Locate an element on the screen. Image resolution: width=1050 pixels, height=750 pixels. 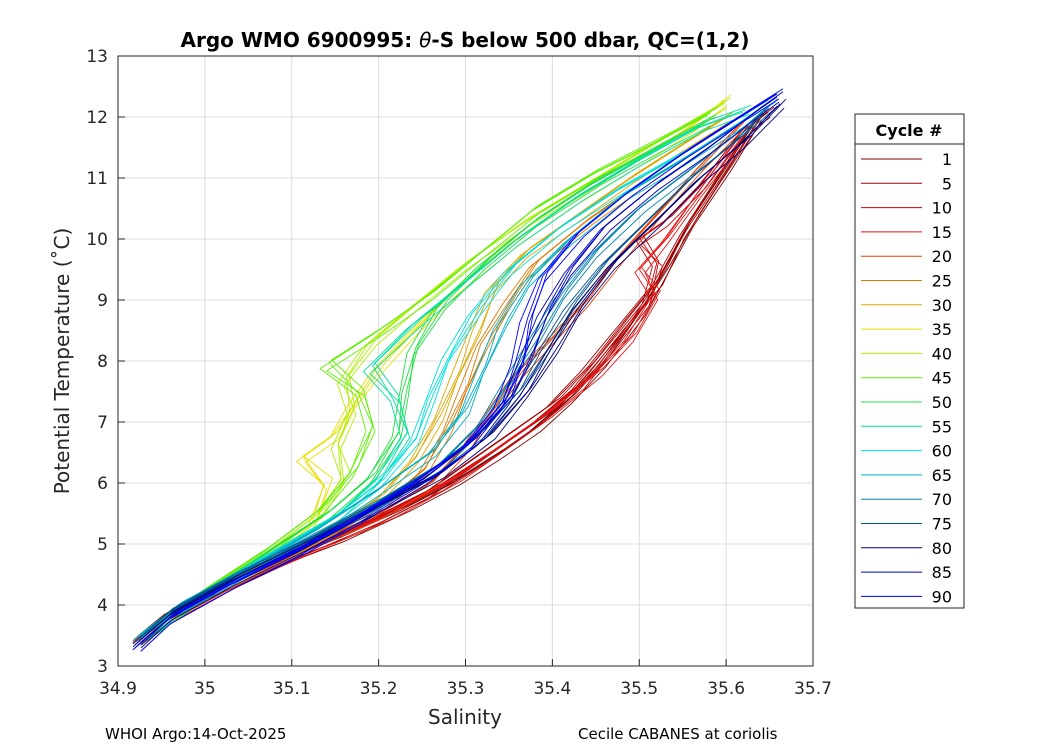
legend-label: 10 is located at coordinates (942, 208).